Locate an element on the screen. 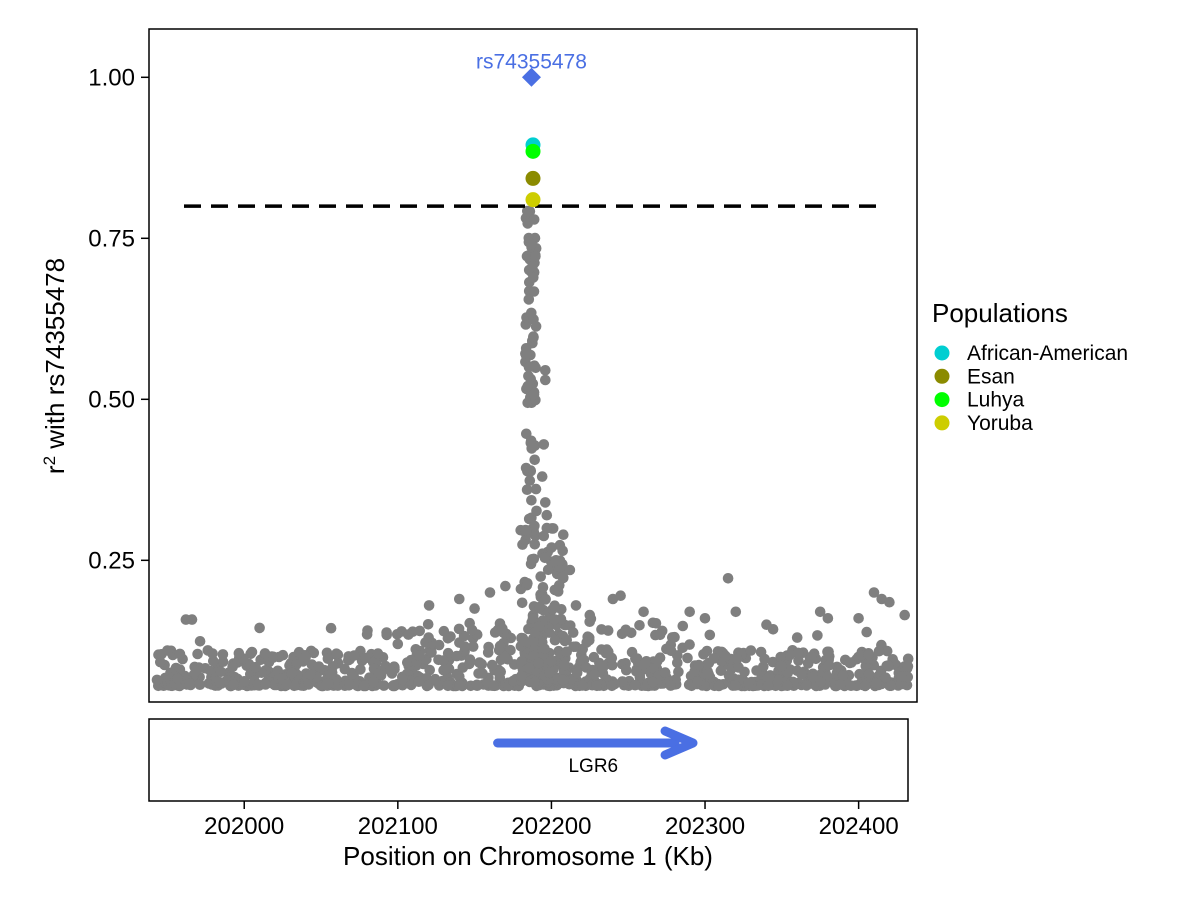 This screenshot has width=1200, height=900. y-tick-label: 0.50 is located at coordinates (111, 399).